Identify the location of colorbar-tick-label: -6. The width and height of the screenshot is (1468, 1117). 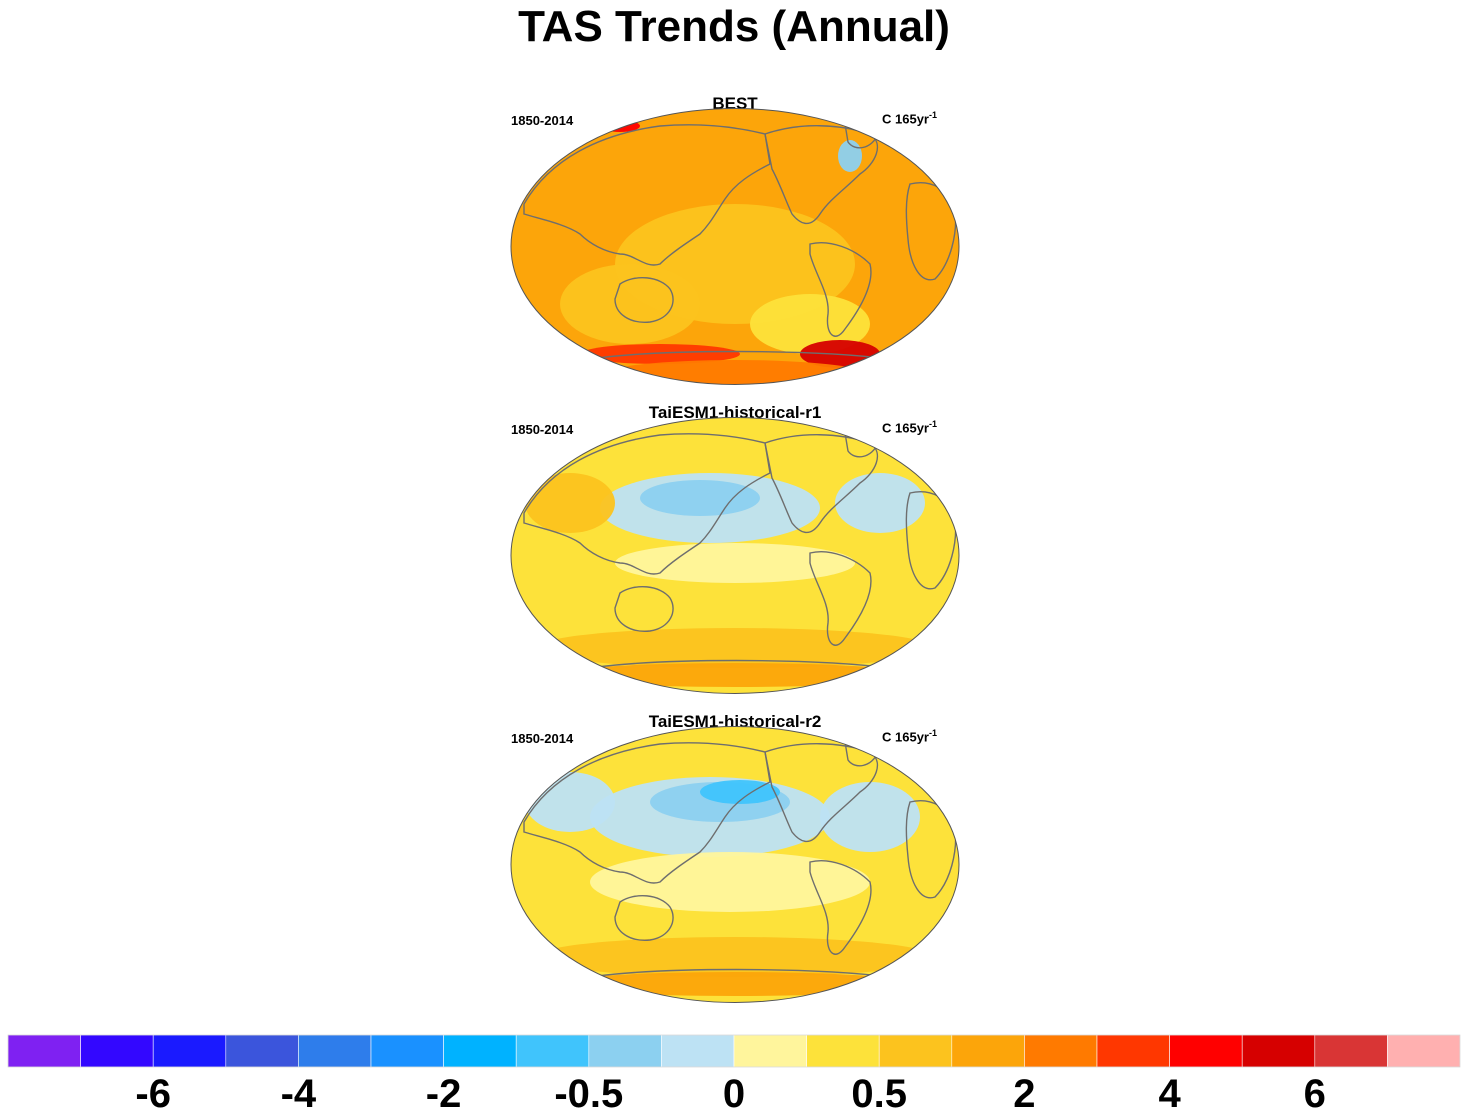
(153, 1094).